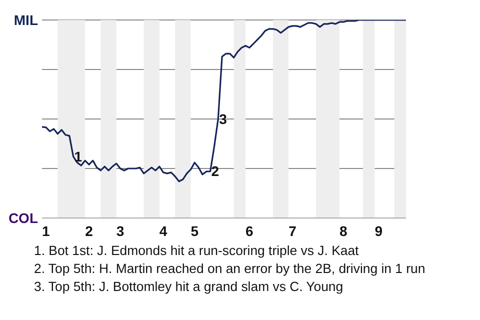  Describe the element at coordinates (189, 287) in the screenshot. I see `text: 3. Top 5th: J. Bottomley hit a grand slam vs C. Young` at that location.